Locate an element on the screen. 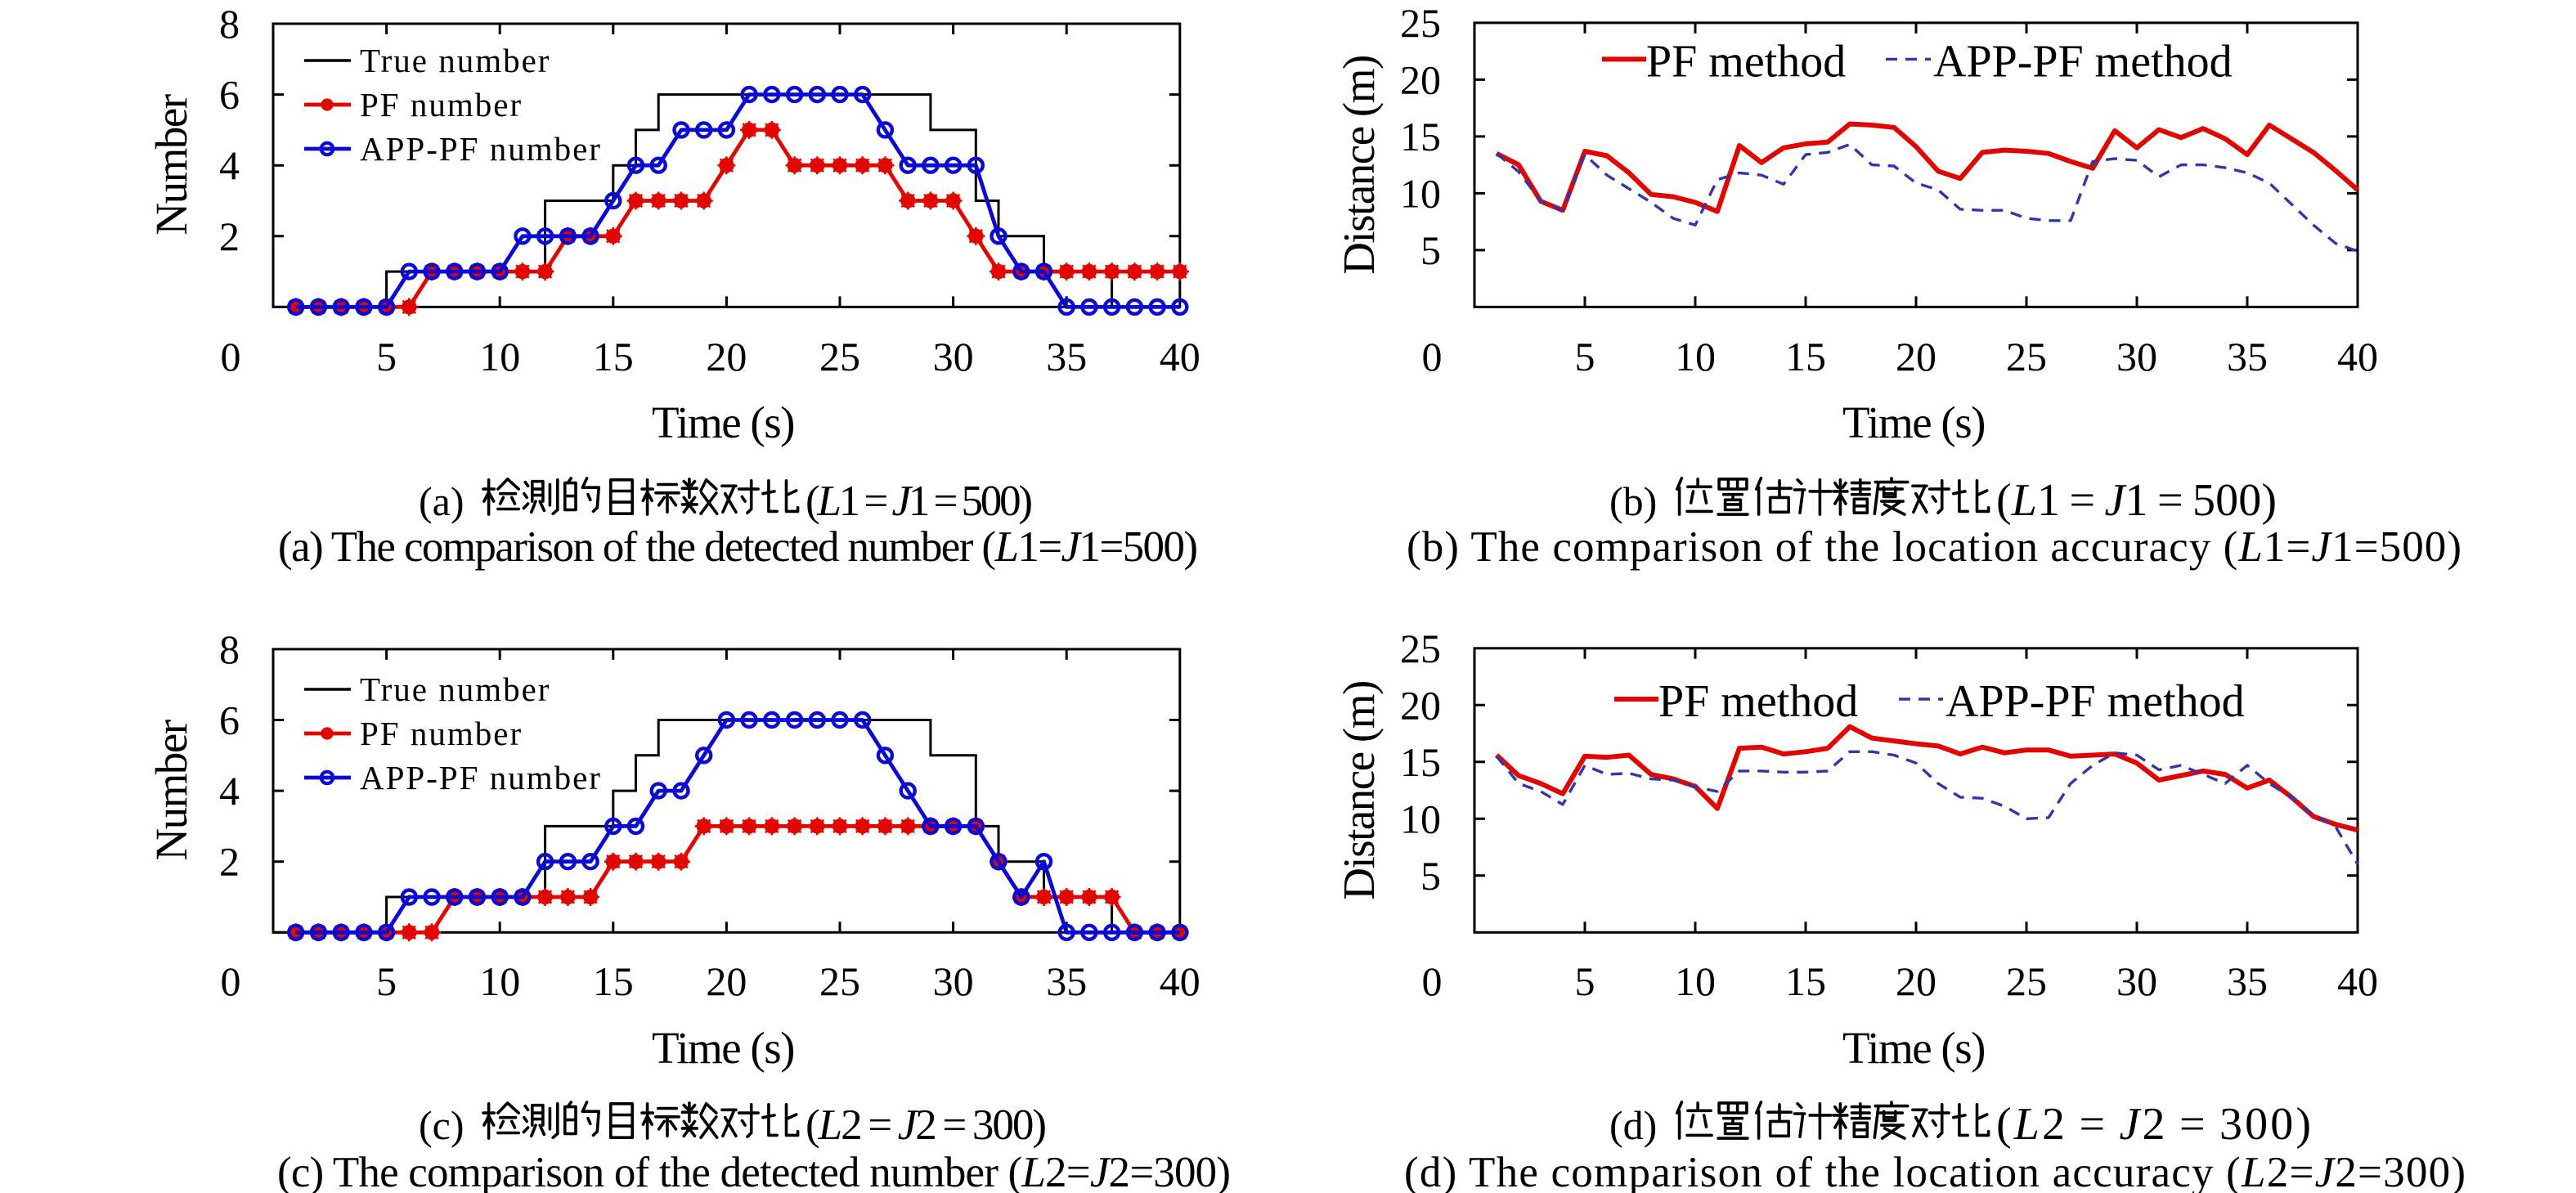  svg-text: (d) is located at coordinates (1633, 1125).